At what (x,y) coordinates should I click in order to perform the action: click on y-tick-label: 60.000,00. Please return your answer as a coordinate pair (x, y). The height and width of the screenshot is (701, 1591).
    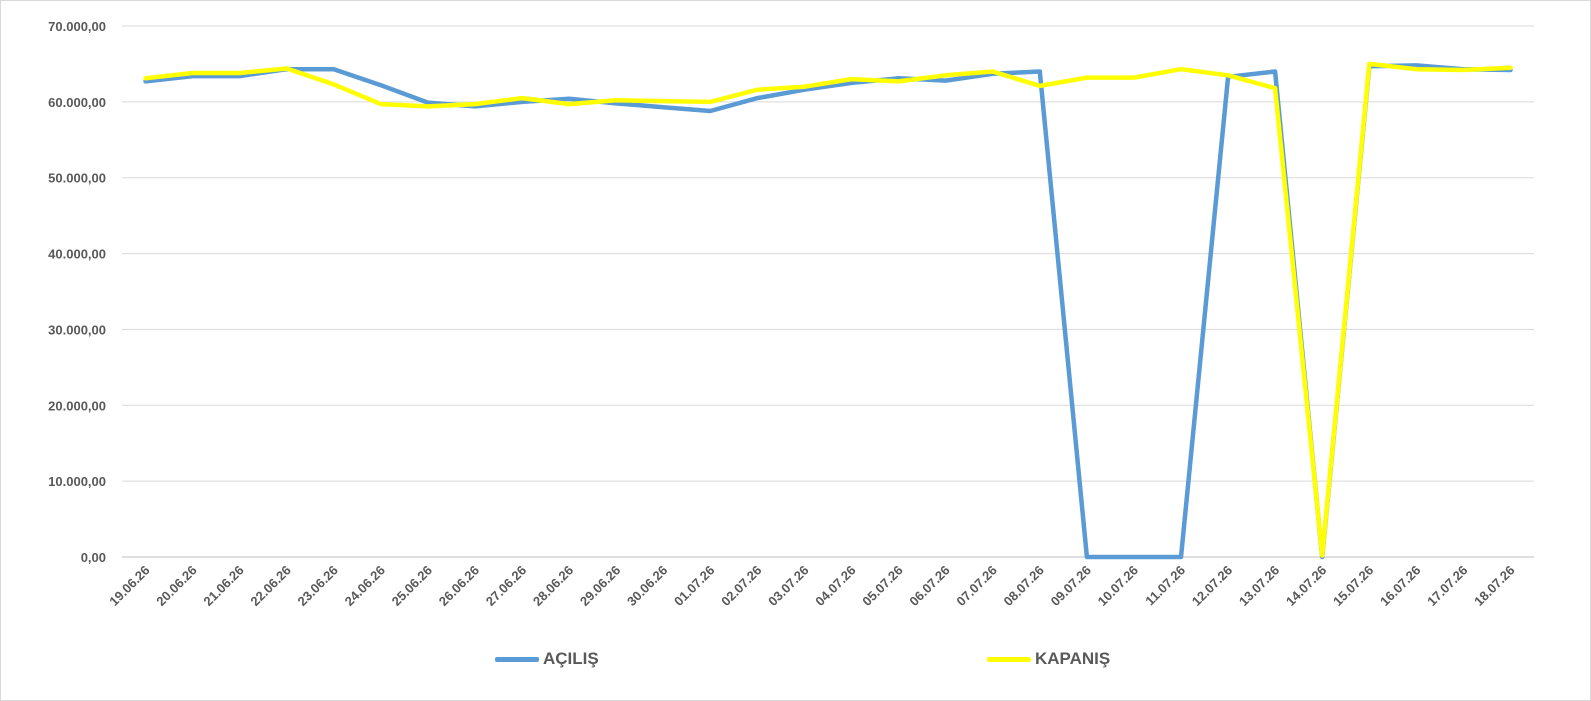
    Looking at the image, I should click on (77, 102).